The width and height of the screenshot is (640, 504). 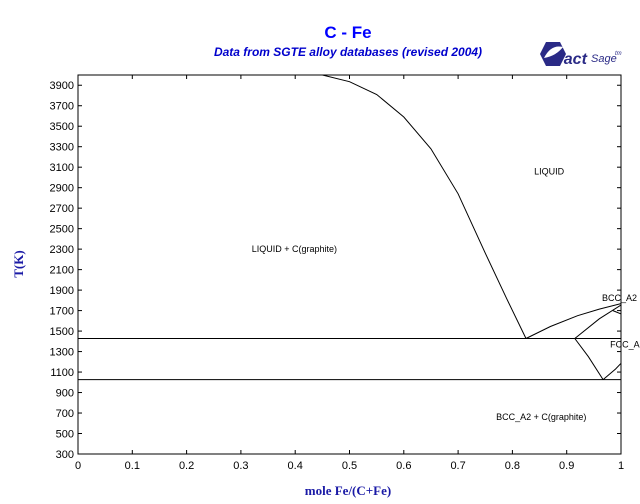 What do you see at coordinates (62, 209) in the screenshot?
I see `y-tick-label: 2700` at bounding box center [62, 209].